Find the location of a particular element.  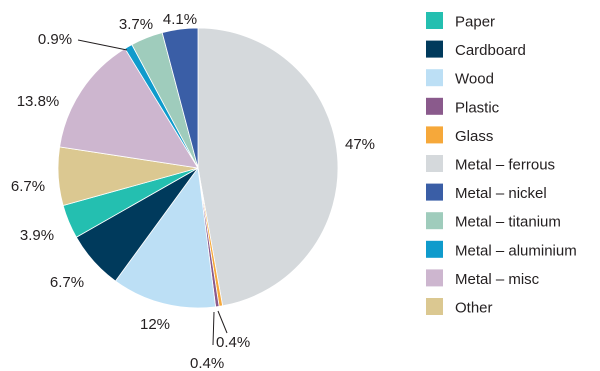

legend-label: Plastic is located at coordinates (477, 107).